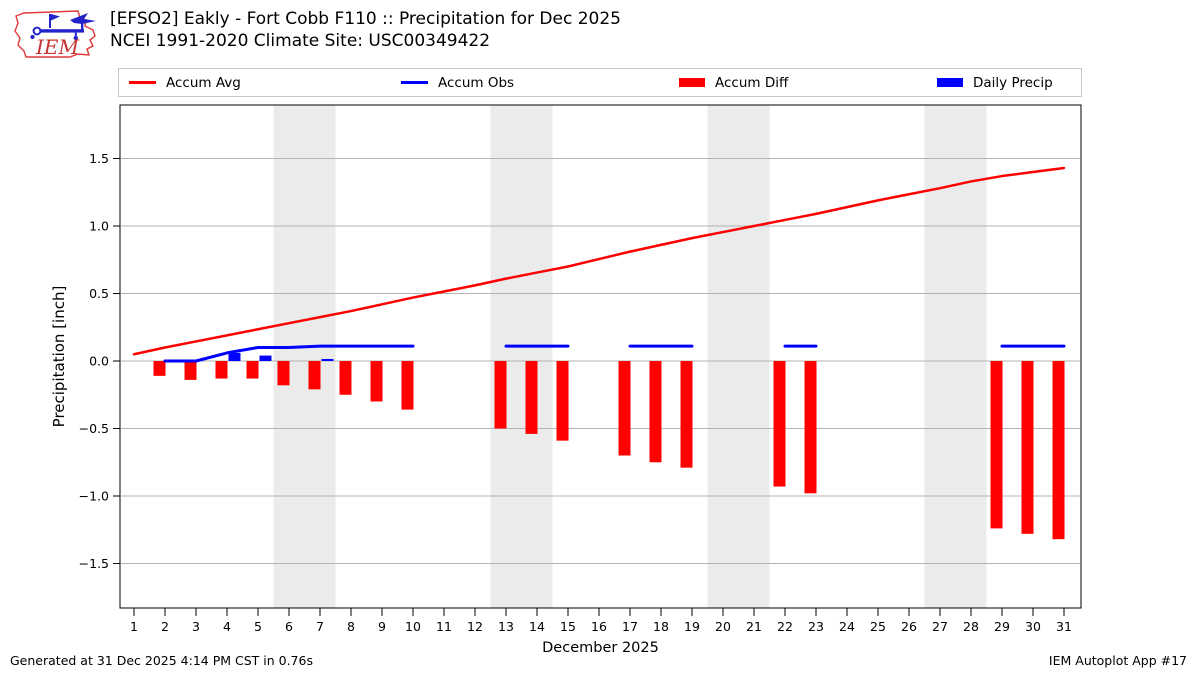 The image size is (1200, 675). I want to click on header: IEM, so click(61, 34).